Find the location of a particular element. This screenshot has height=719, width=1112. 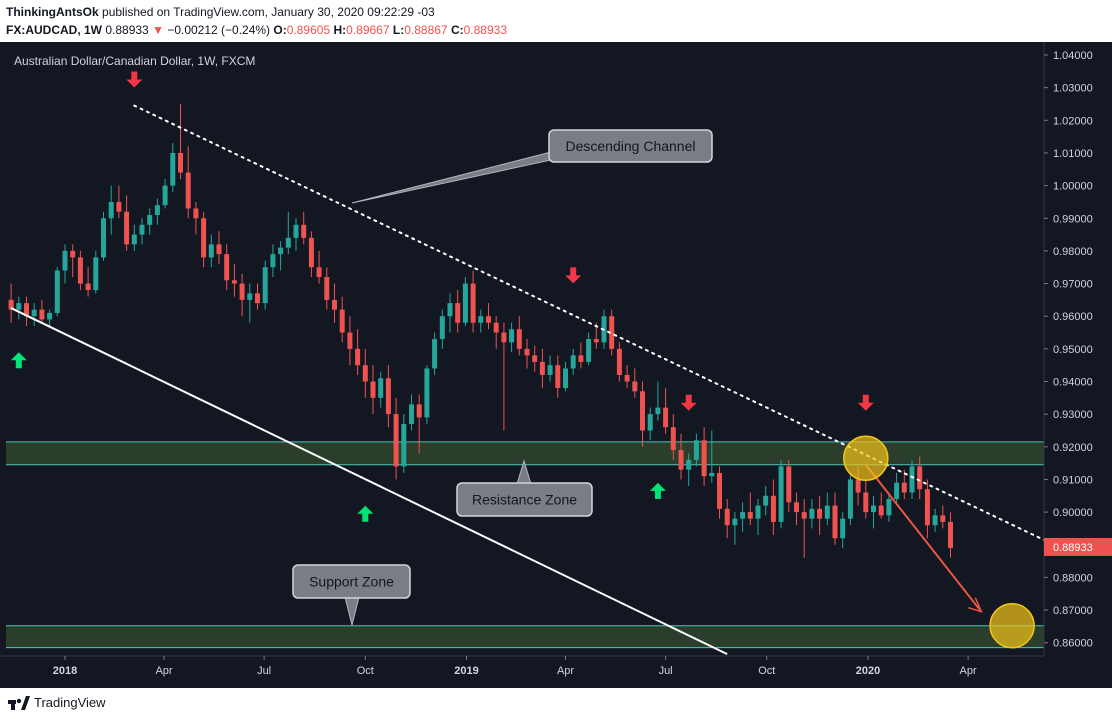

y-tick-label: 0.97000 is located at coordinates (1073, 285).